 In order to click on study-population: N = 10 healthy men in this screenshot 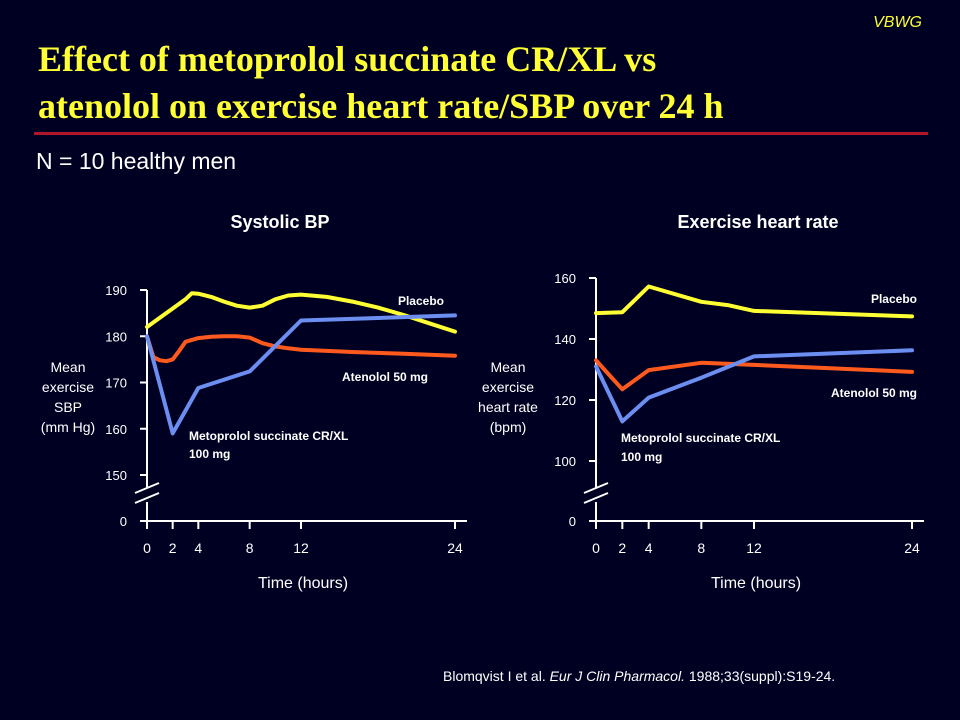, I will do `click(136, 161)`.